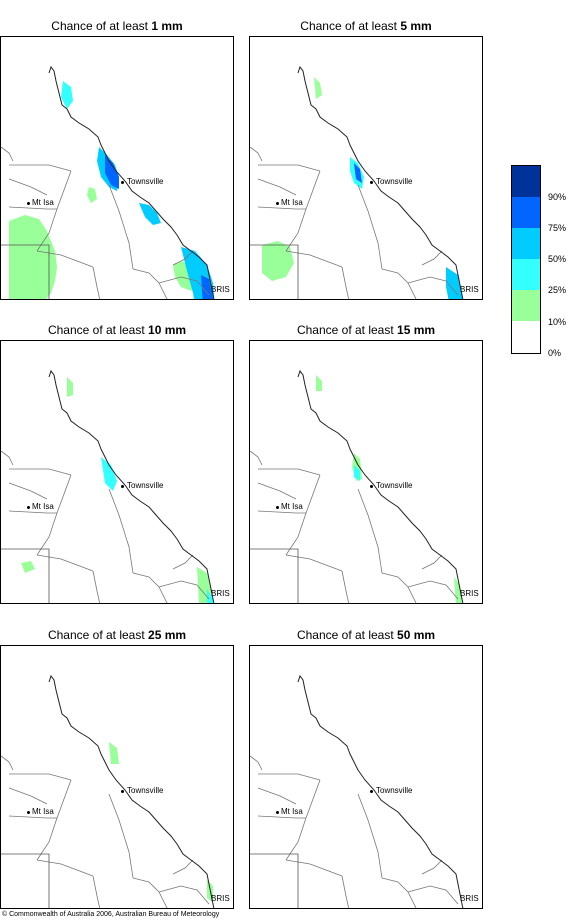 The image size is (570, 923). What do you see at coordinates (167, 635) in the screenshot?
I see `threshold-value: 25 mm` at bounding box center [167, 635].